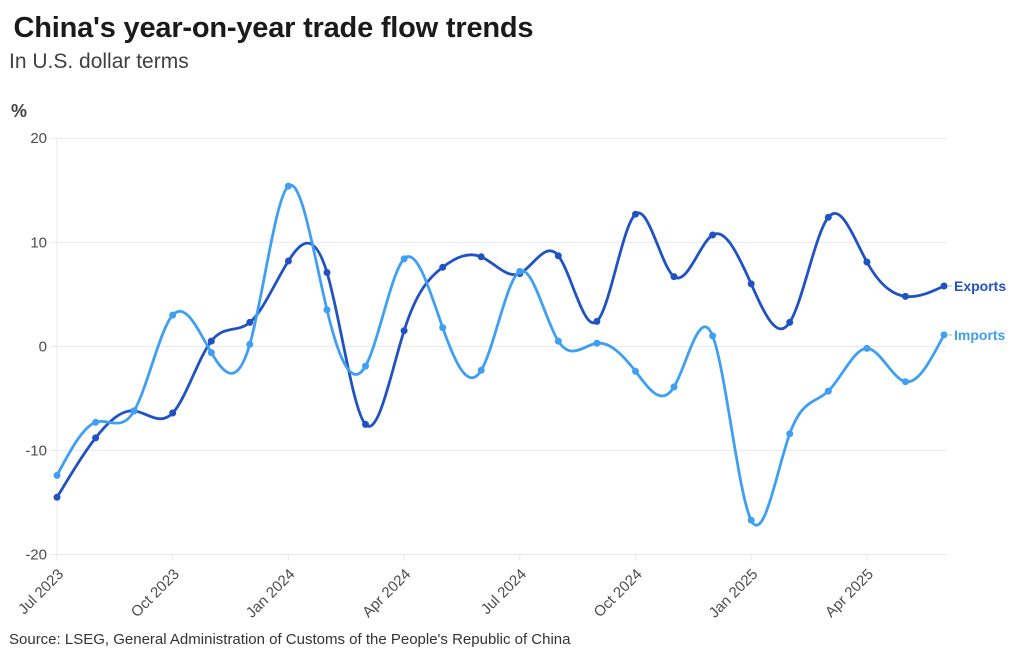 This screenshot has height=662, width=1020. Describe the element at coordinates (980, 335) in the screenshot. I see `svg-text: Imports` at that location.